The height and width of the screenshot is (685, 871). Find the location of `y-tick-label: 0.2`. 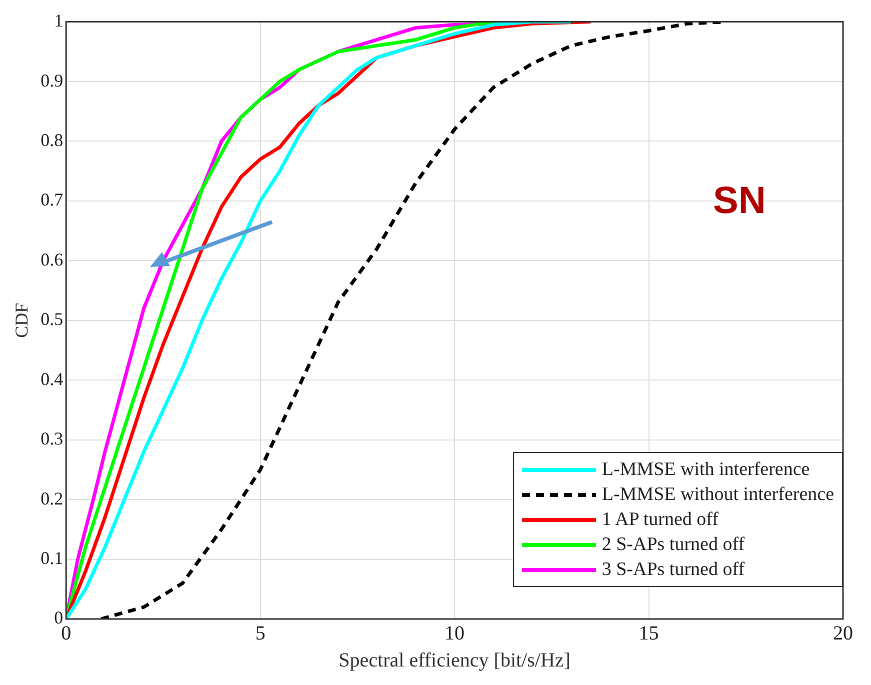

y-tick-label: 0.2 is located at coordinates (52, 498).